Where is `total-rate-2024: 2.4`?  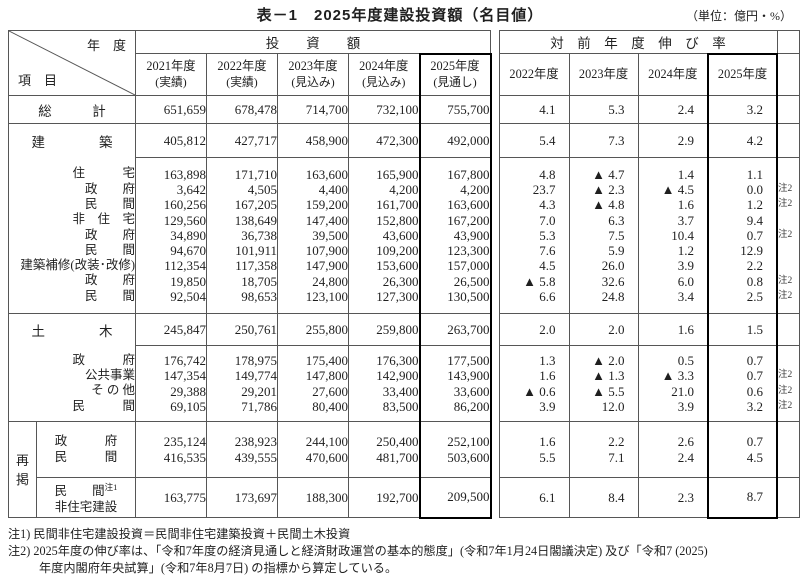 total-rate-2024: 2.4 is located at coordinates (673, 109).